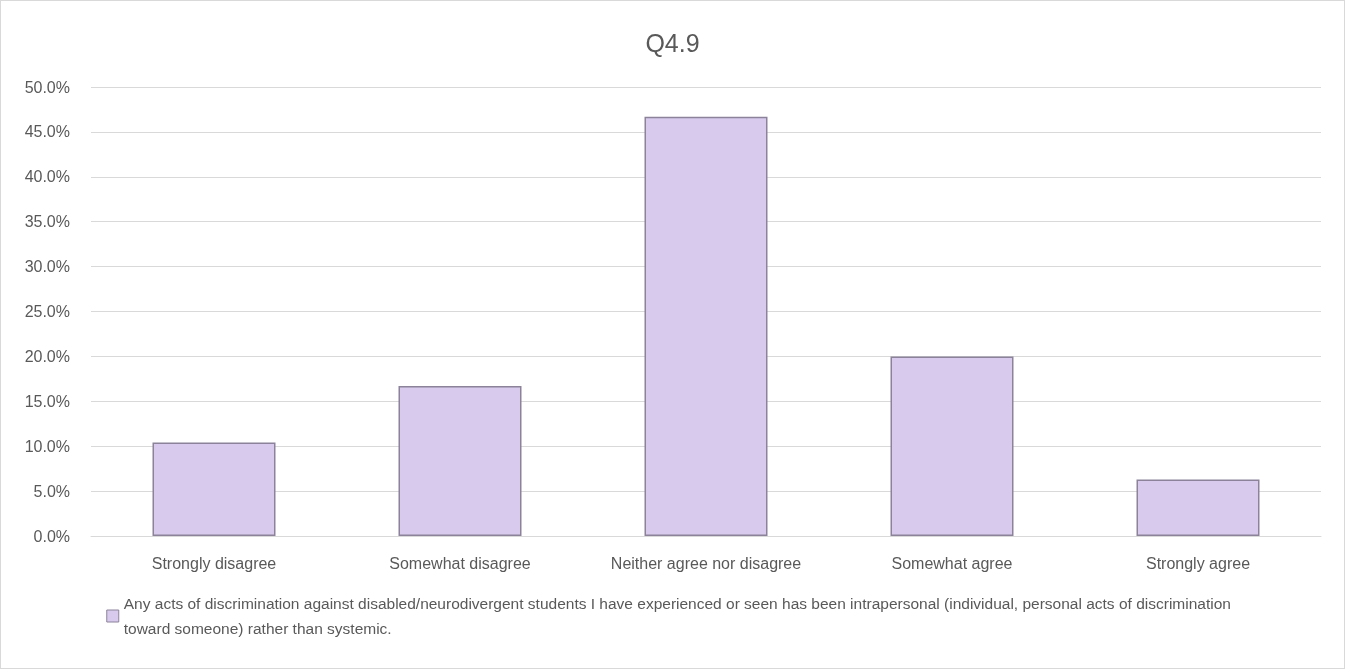  I want to click on legend-label: Any acts of discrimination against disabled/neurodivergent students I have experienced or seen has been intrapersonal (individual, personal acts of discrimination toward someone) rather than systemic., so click(679, 616).